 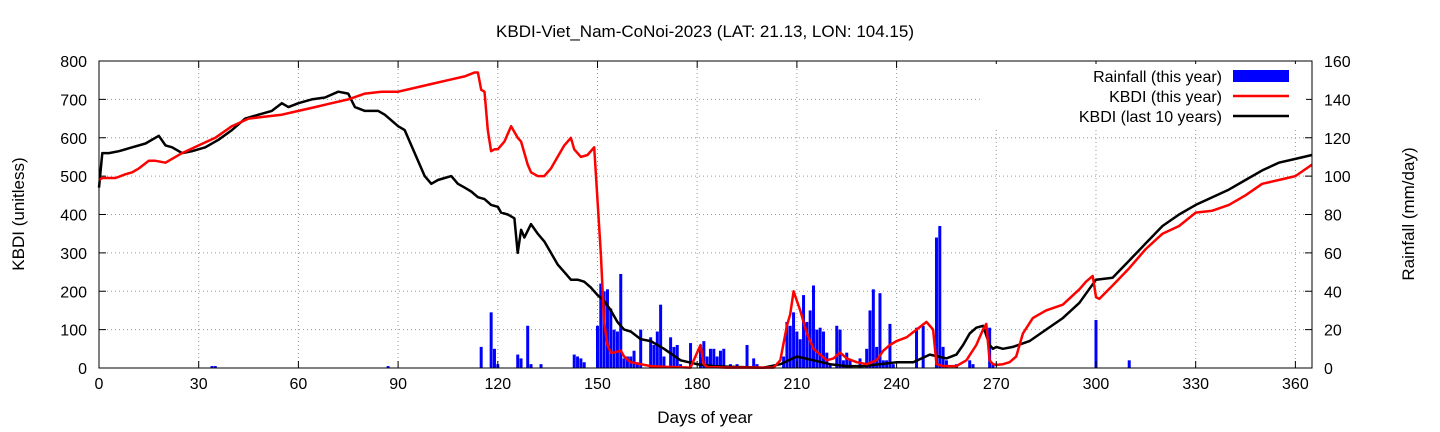 I want to click on x-tick-label: 180, so click(x=697, y=384).